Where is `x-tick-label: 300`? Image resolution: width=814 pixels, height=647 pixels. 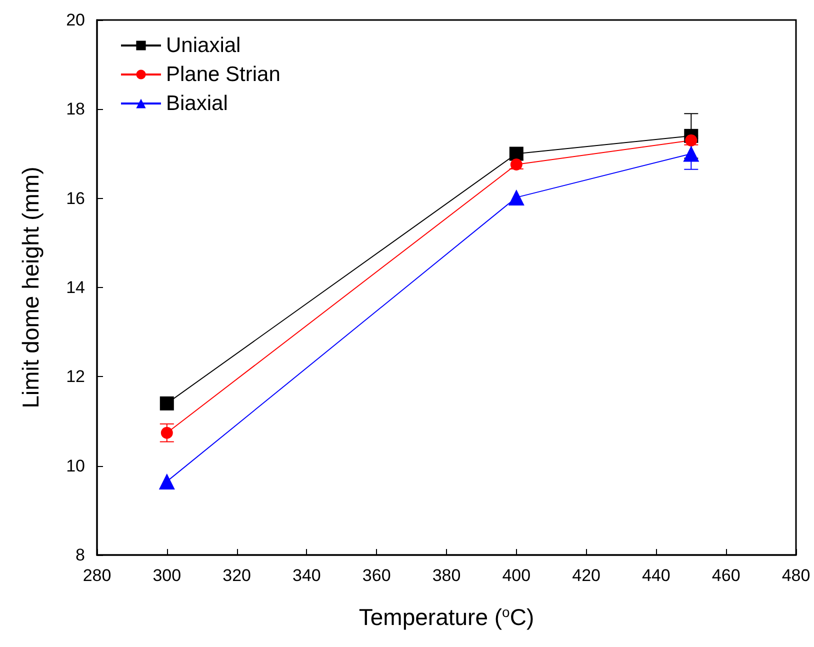
x-tick-label: 300 is located at coordinates (167, 575).